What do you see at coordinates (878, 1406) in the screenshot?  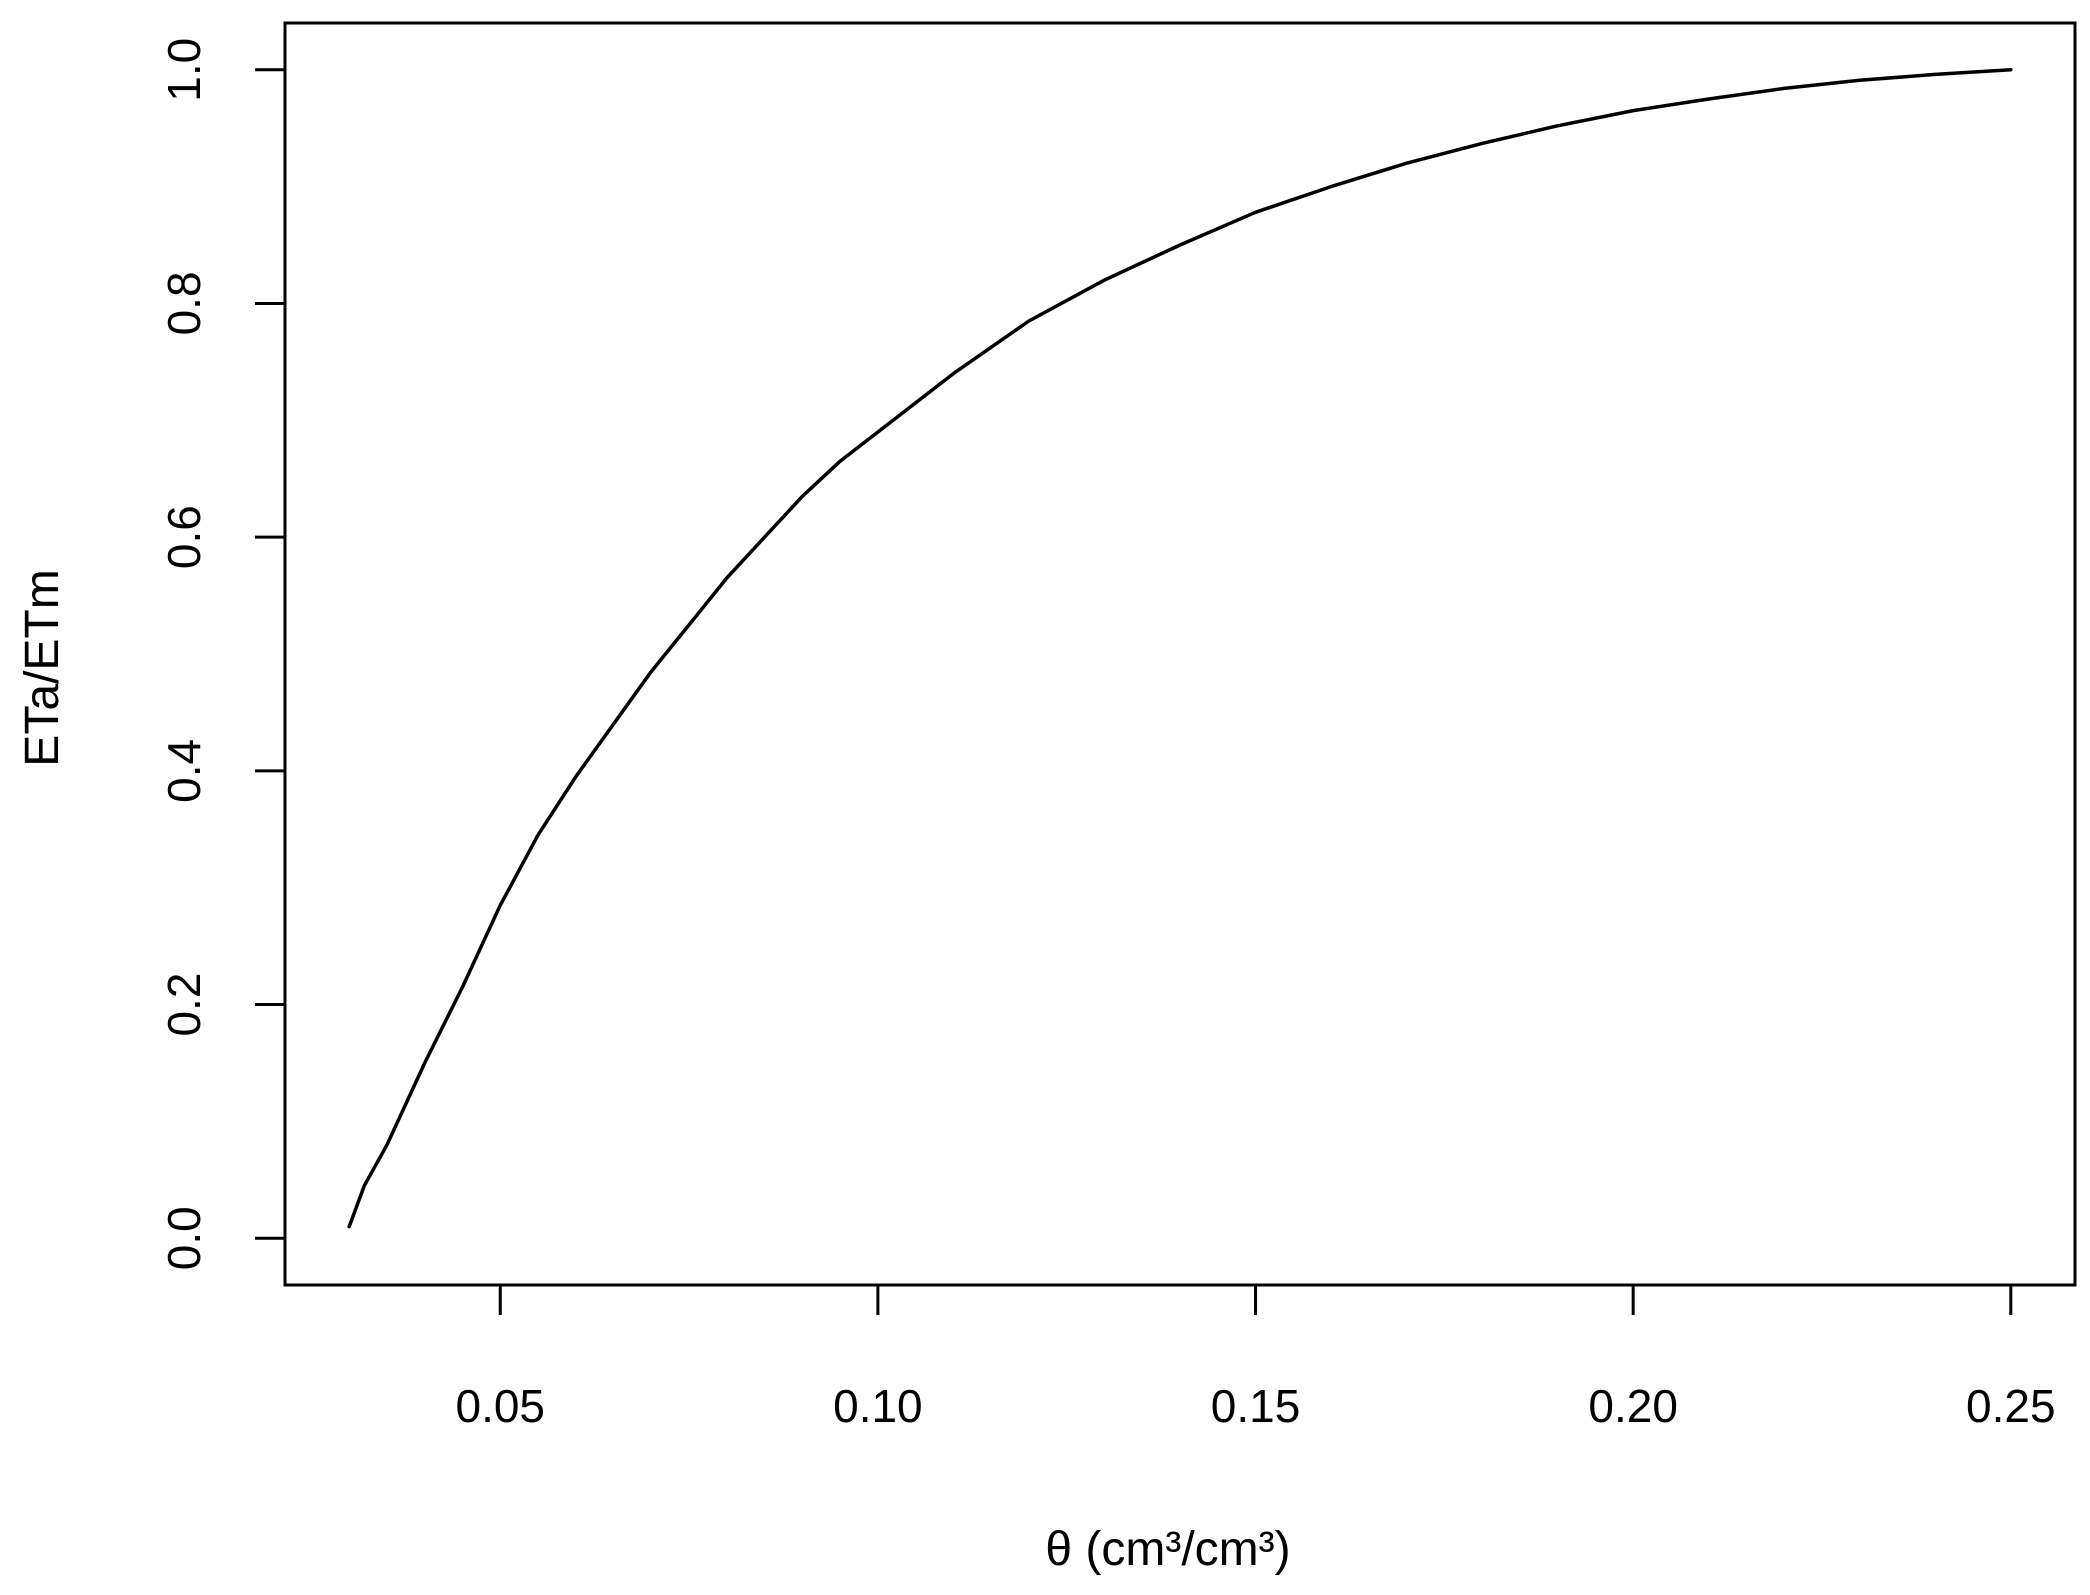 I see `x-tick-label: 0.10` at bounding box center [878, 1406].